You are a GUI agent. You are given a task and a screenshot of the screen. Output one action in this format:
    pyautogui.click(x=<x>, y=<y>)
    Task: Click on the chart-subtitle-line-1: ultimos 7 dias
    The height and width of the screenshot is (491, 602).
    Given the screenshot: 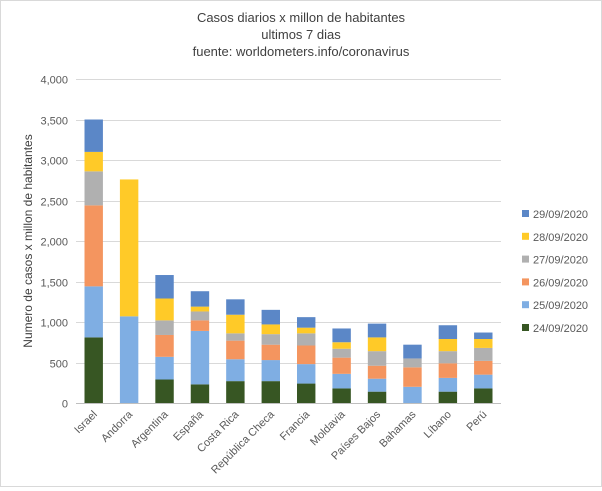 What is the action you would take?
    pyautogui.click(x=301, y=34)
    